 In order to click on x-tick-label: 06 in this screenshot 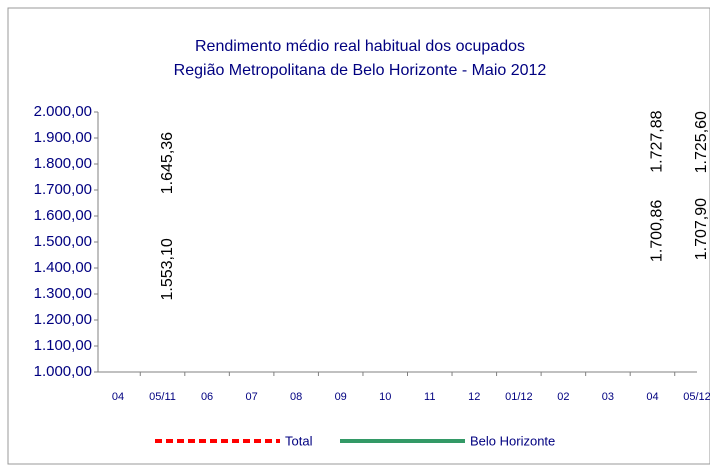, I will do `click(207, 397)`.